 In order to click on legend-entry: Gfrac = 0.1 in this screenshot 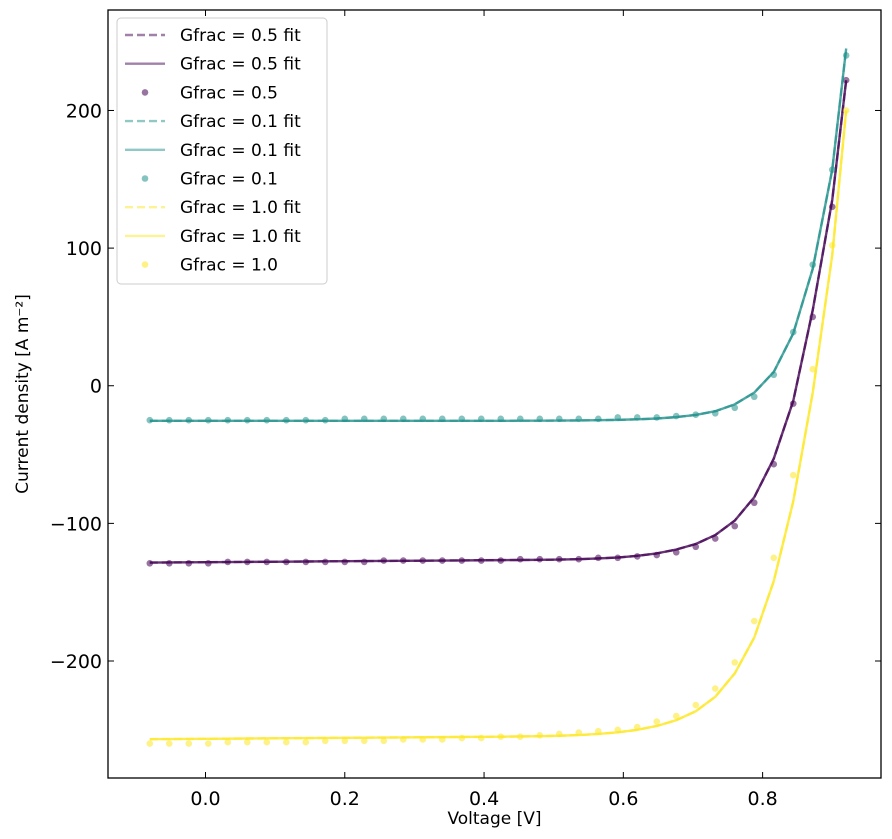, I will do `click(209, 180)`.